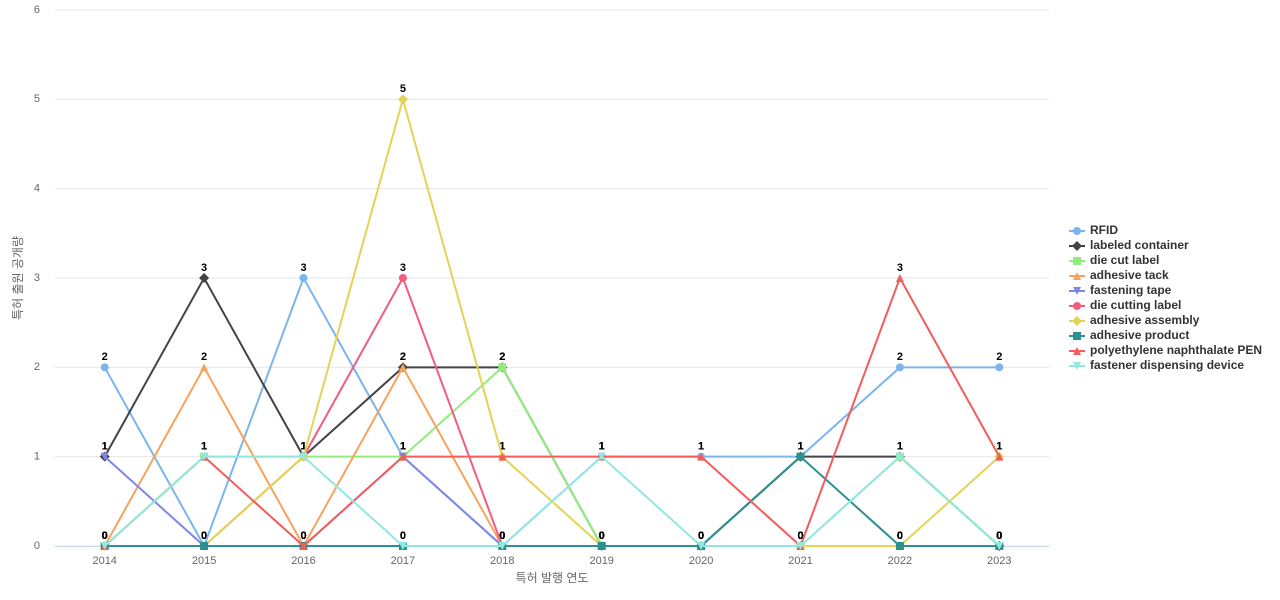  I want to click on legend-label: adhesive assembly, so click(1145, 320).